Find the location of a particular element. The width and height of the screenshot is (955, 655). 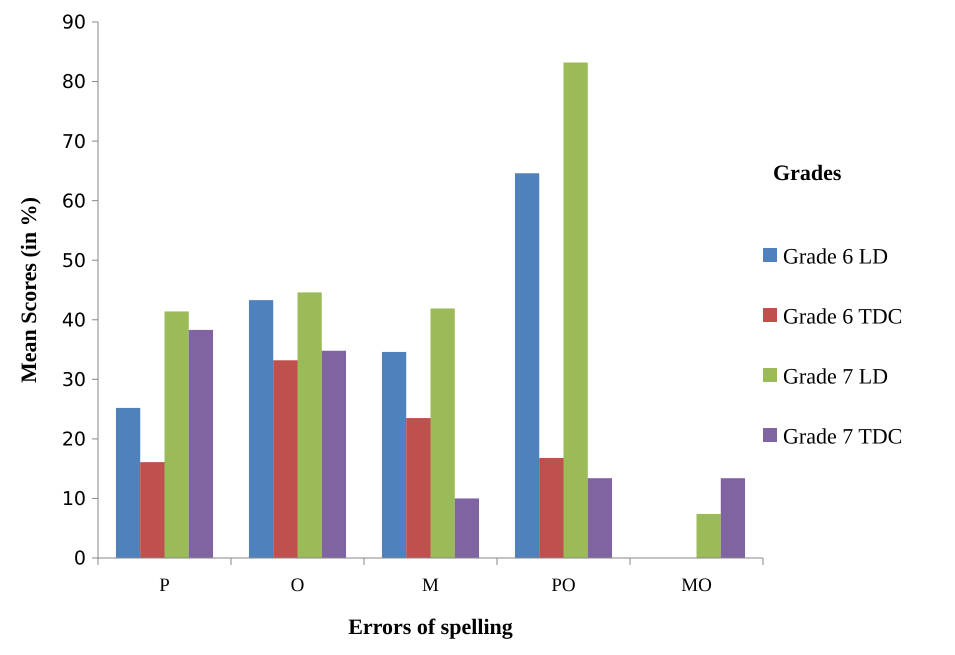

y-axis-title: Mean Scores (in %) is located at coordinates (28, 290).